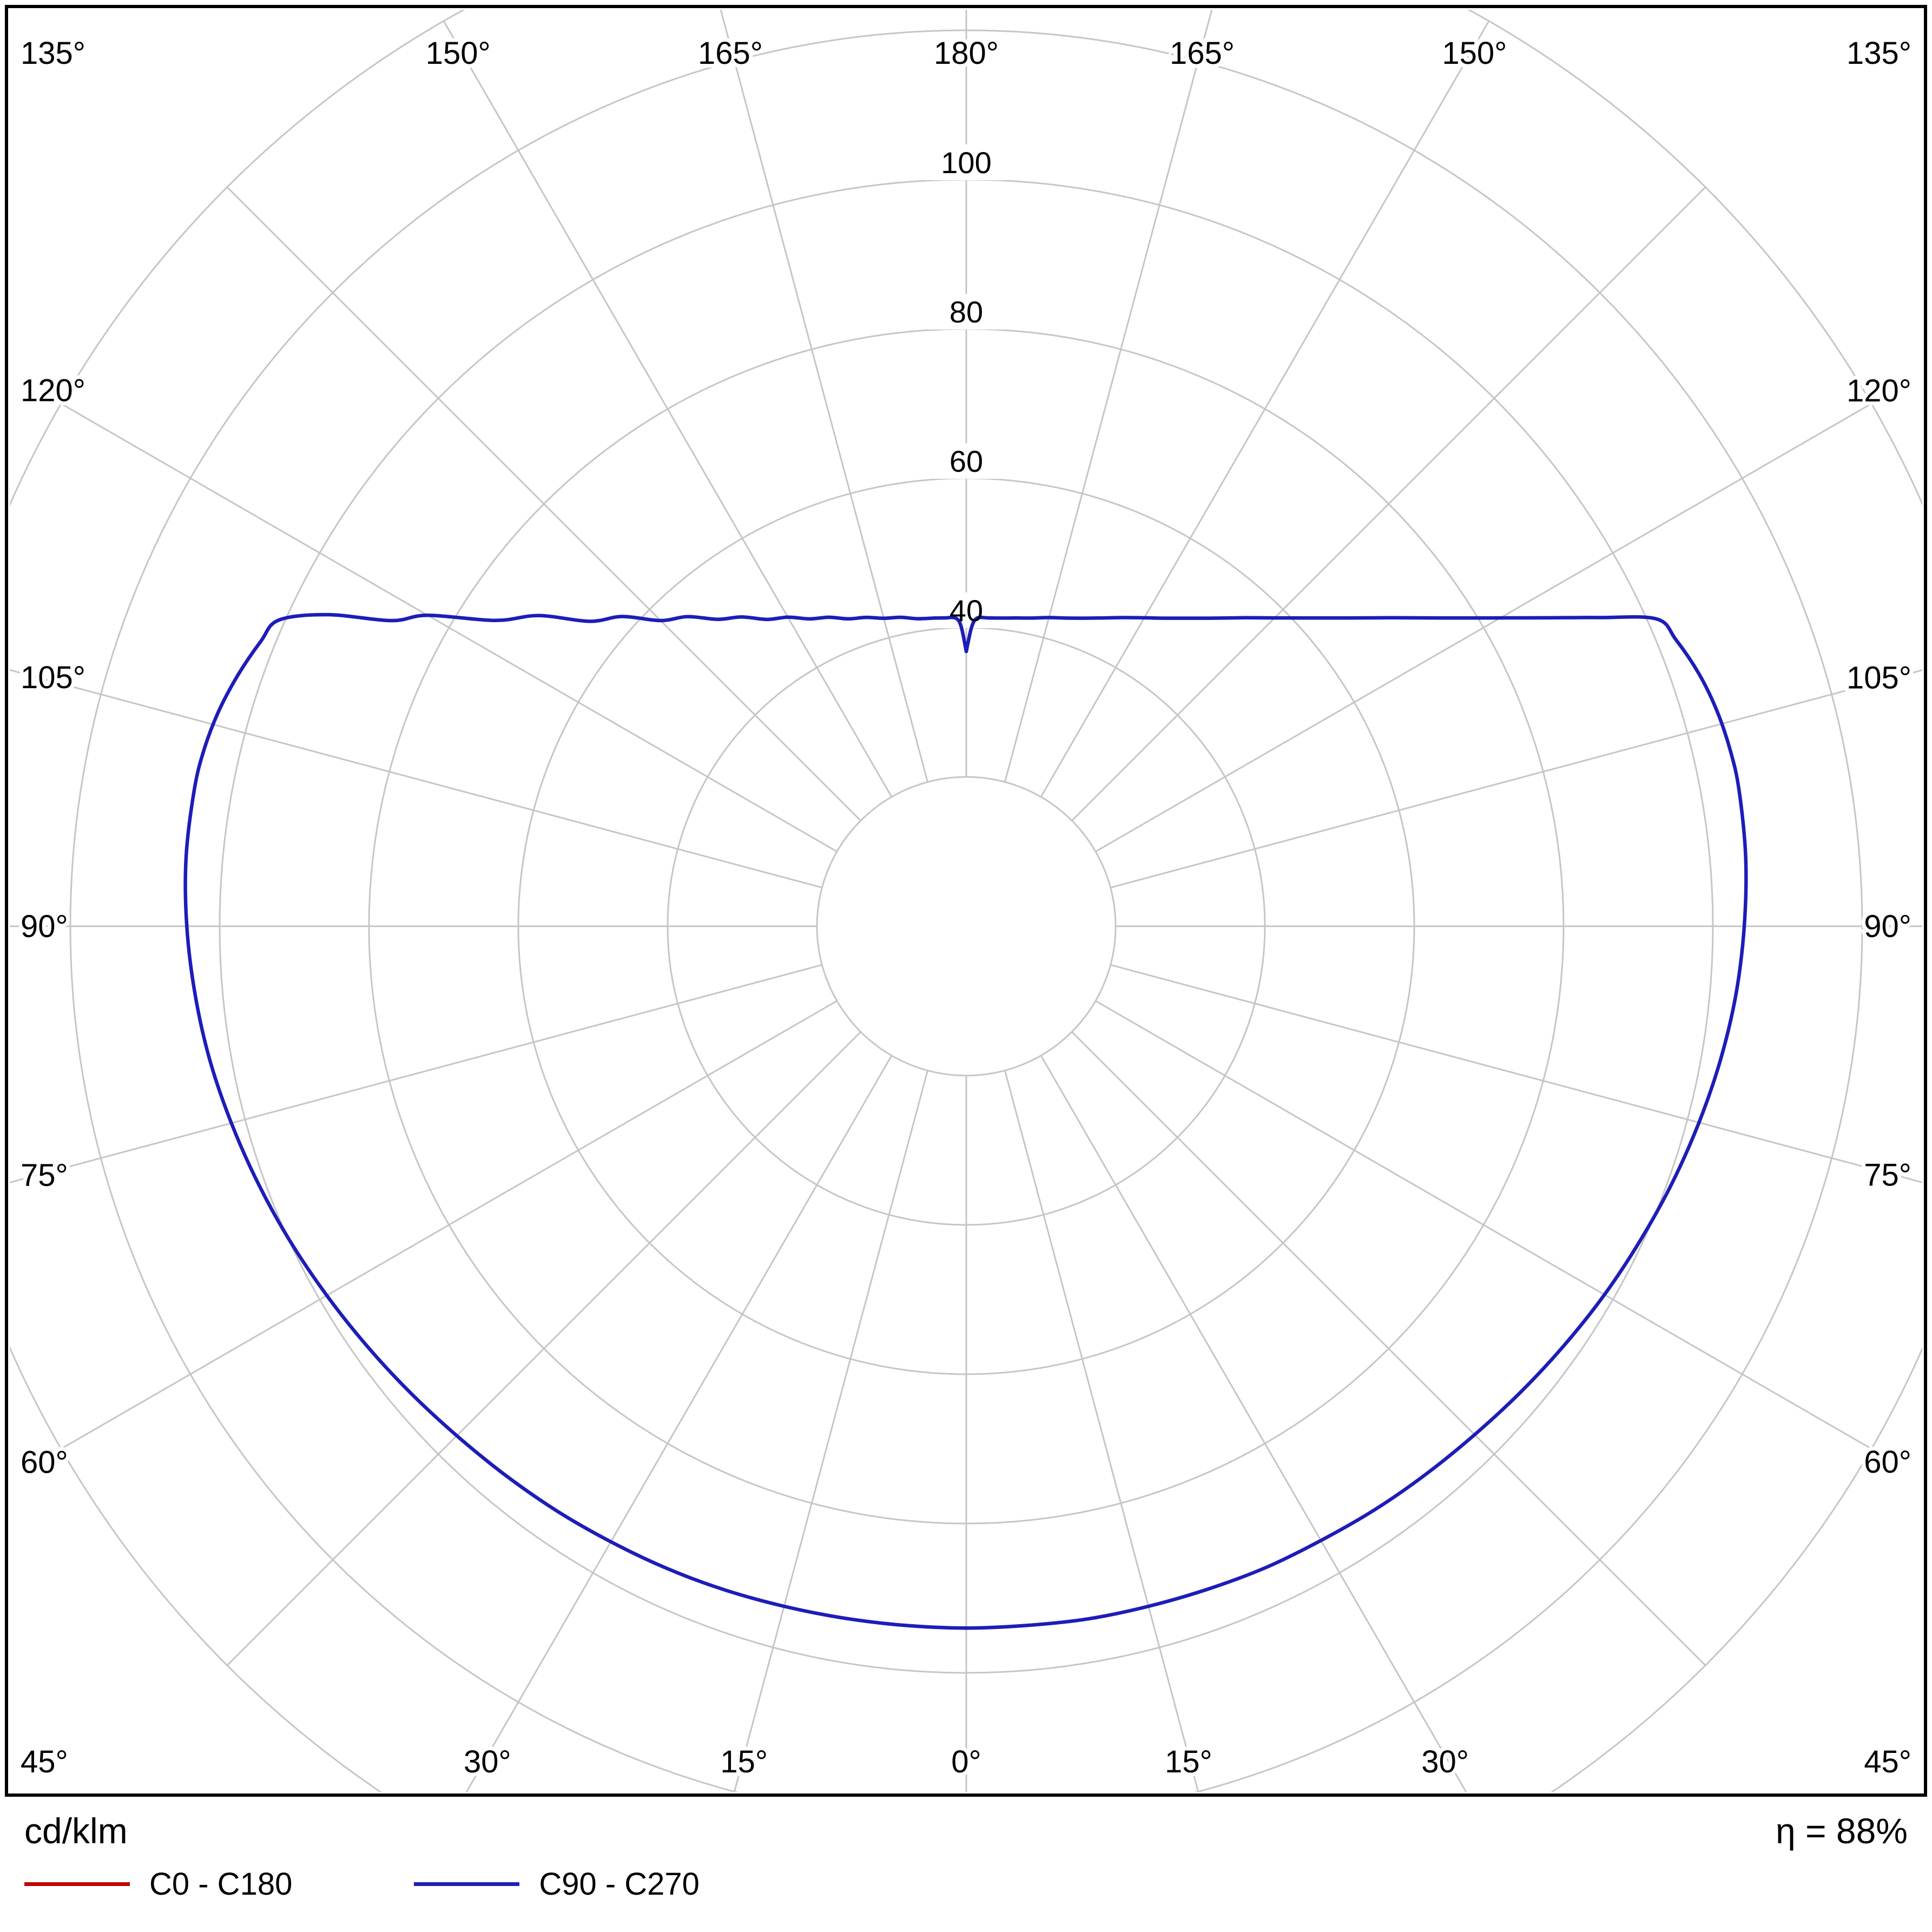 This screenshot has height=1932, width=1932. I want to click on angle-label: 0°, so click(966, 1761).